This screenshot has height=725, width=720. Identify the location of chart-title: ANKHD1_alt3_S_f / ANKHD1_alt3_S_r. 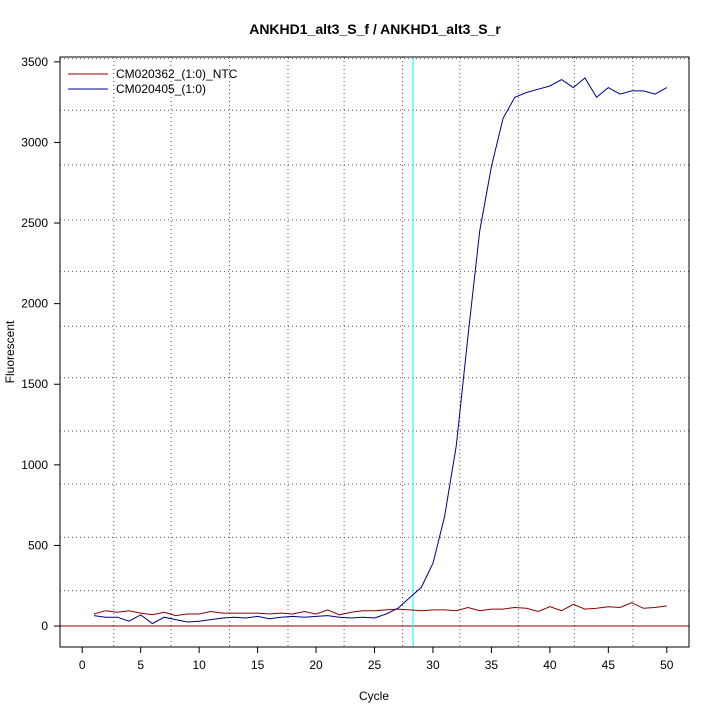
(375, 29).